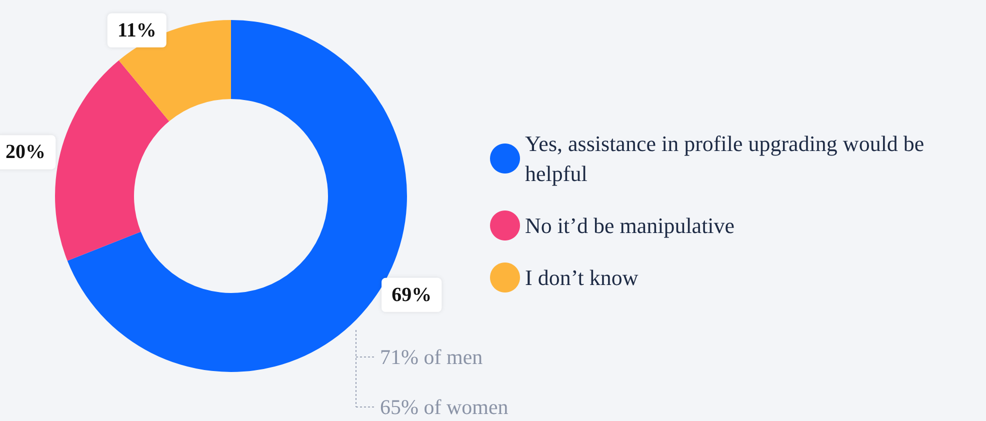  I want to click on data-label: 11%, so click(136, 30).